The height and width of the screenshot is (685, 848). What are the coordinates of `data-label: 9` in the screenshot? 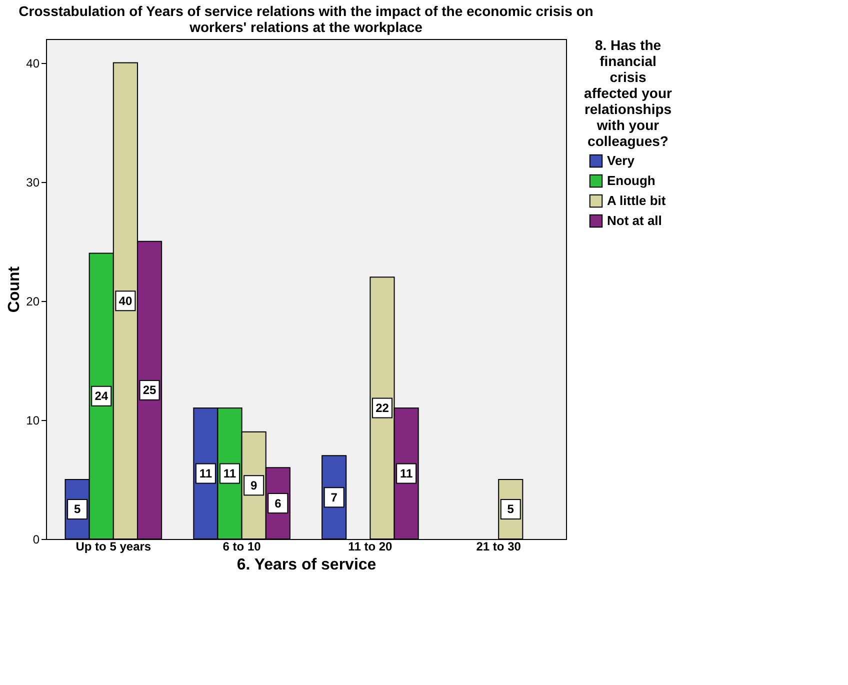 It's located at (254, 485).